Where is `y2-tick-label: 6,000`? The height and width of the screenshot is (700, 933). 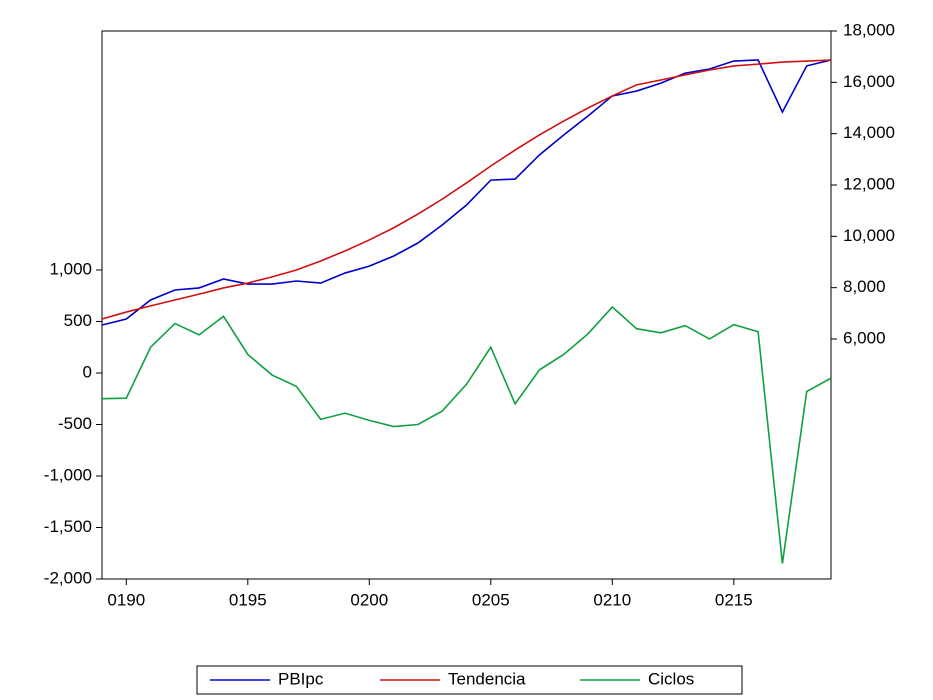 y2-tick-label: 6,000 is located at coordinates (864, 337).